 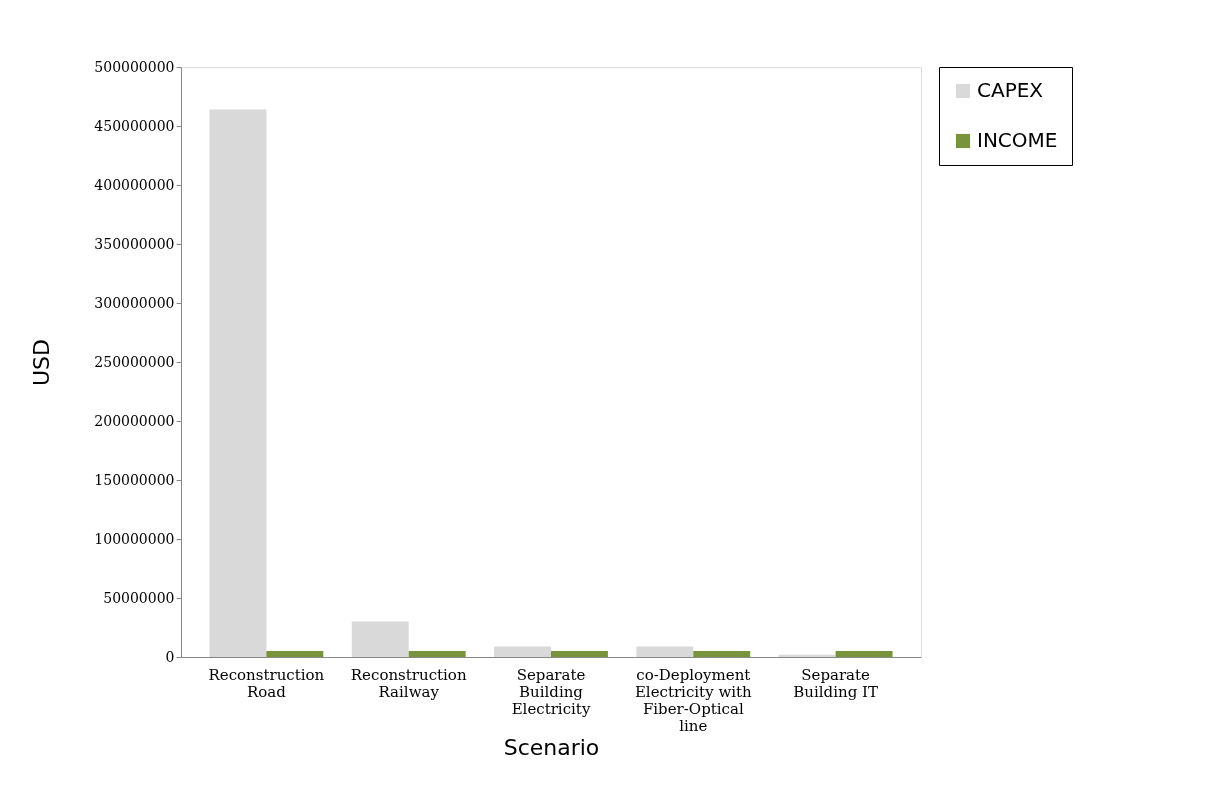 I want to click on y-tick-label: 450000000, so click(x=134, y=125).